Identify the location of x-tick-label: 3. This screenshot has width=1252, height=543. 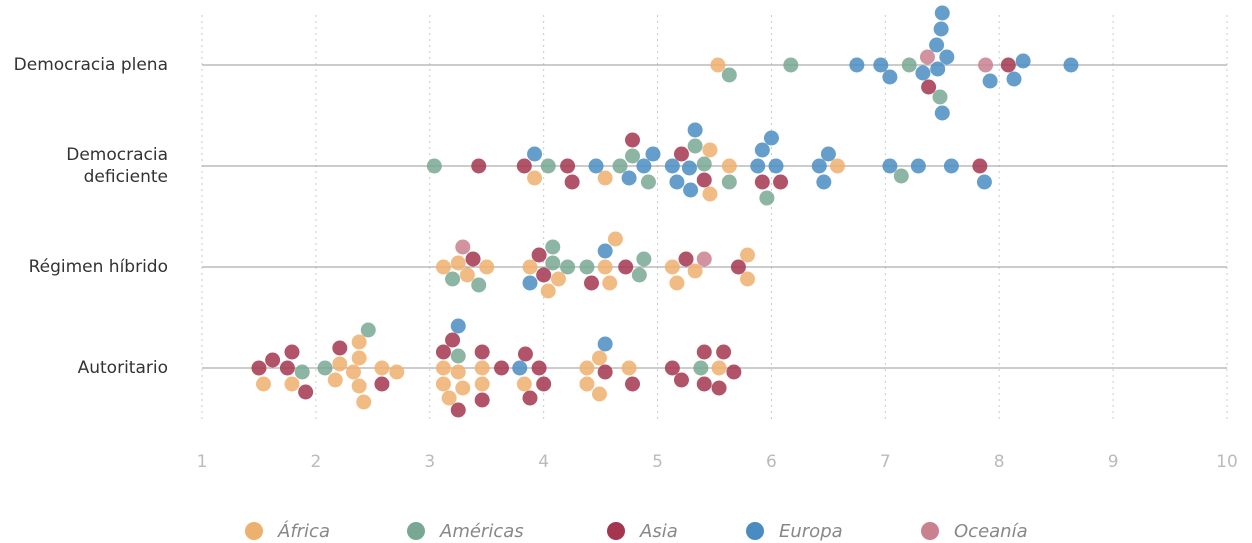
(429, 462).